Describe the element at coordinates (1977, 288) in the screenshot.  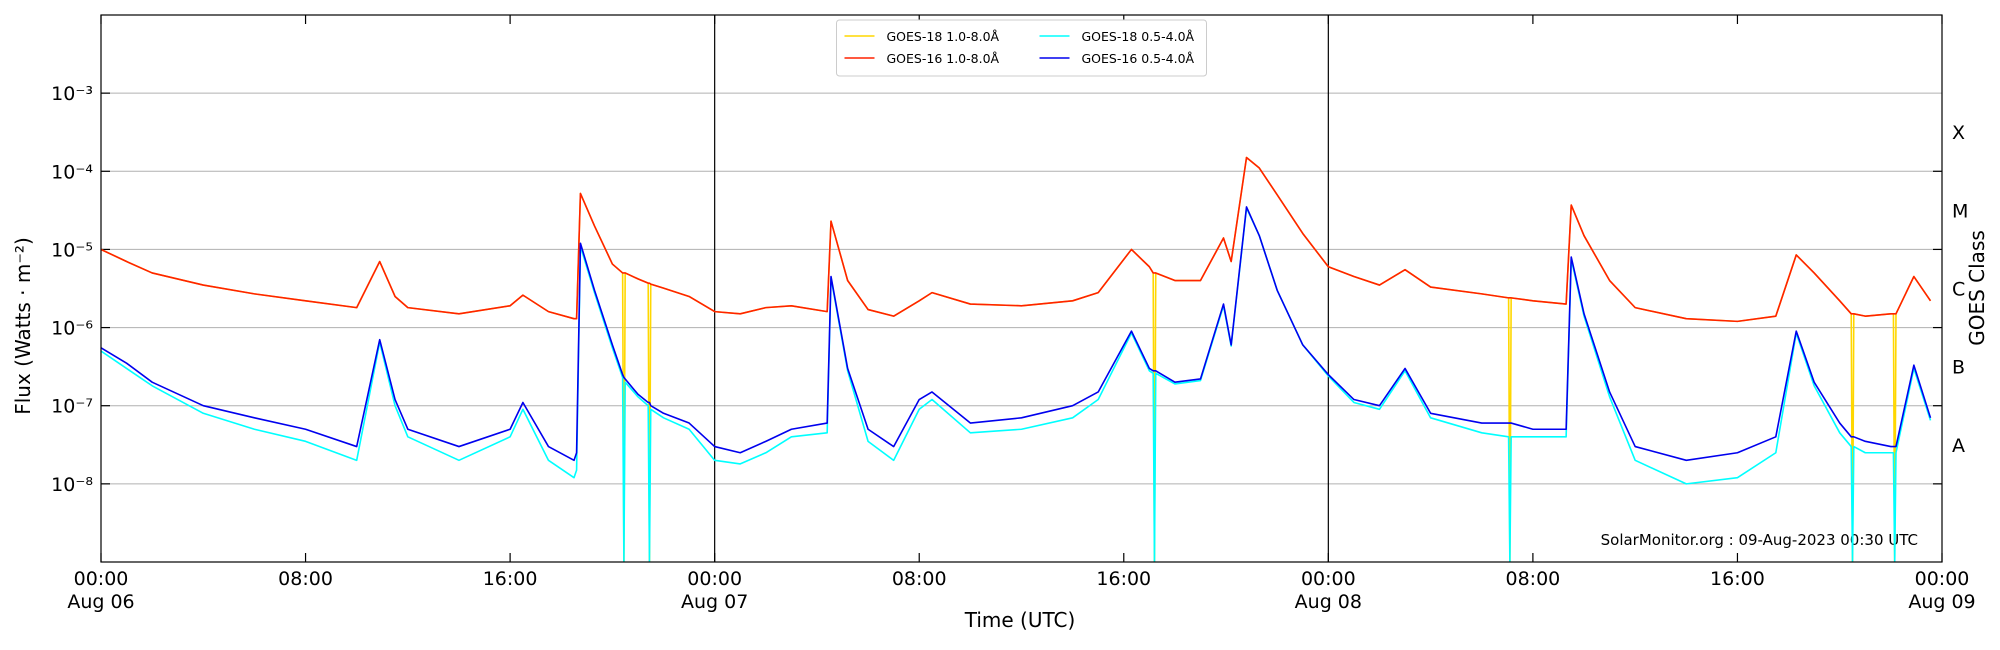
I see `y2-axis-label: GOES Class` at that location.